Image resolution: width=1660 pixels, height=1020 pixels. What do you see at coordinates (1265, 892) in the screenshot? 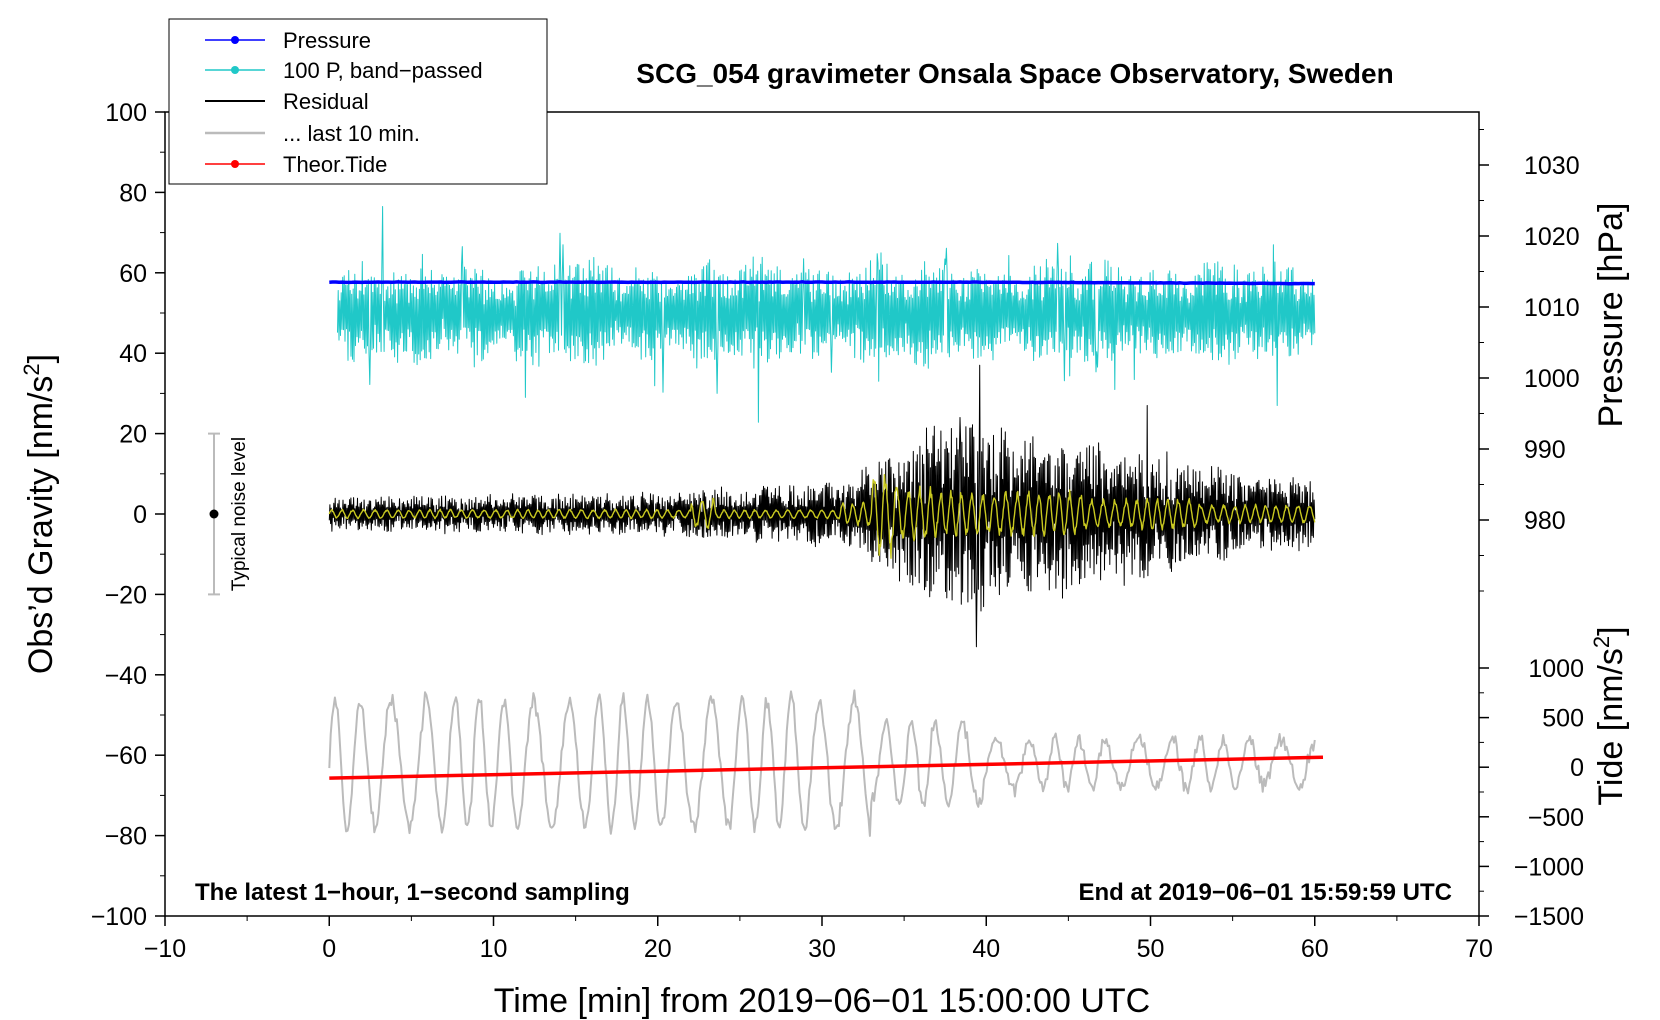
I see `note-end-time: End at 2019−06−01 15:59:59 UTC` at bounding box center [1265, 892].